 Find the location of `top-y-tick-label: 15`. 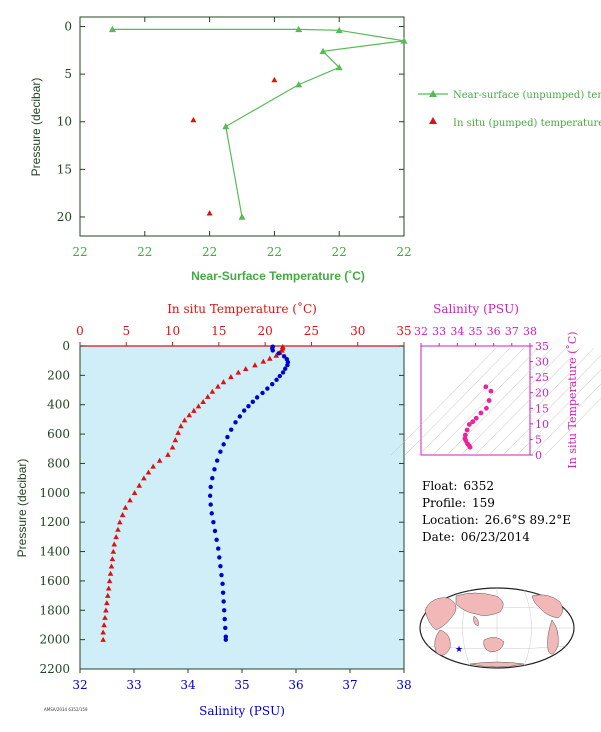

top-y-tick-label: 15 is located at coordinates (64, 169).